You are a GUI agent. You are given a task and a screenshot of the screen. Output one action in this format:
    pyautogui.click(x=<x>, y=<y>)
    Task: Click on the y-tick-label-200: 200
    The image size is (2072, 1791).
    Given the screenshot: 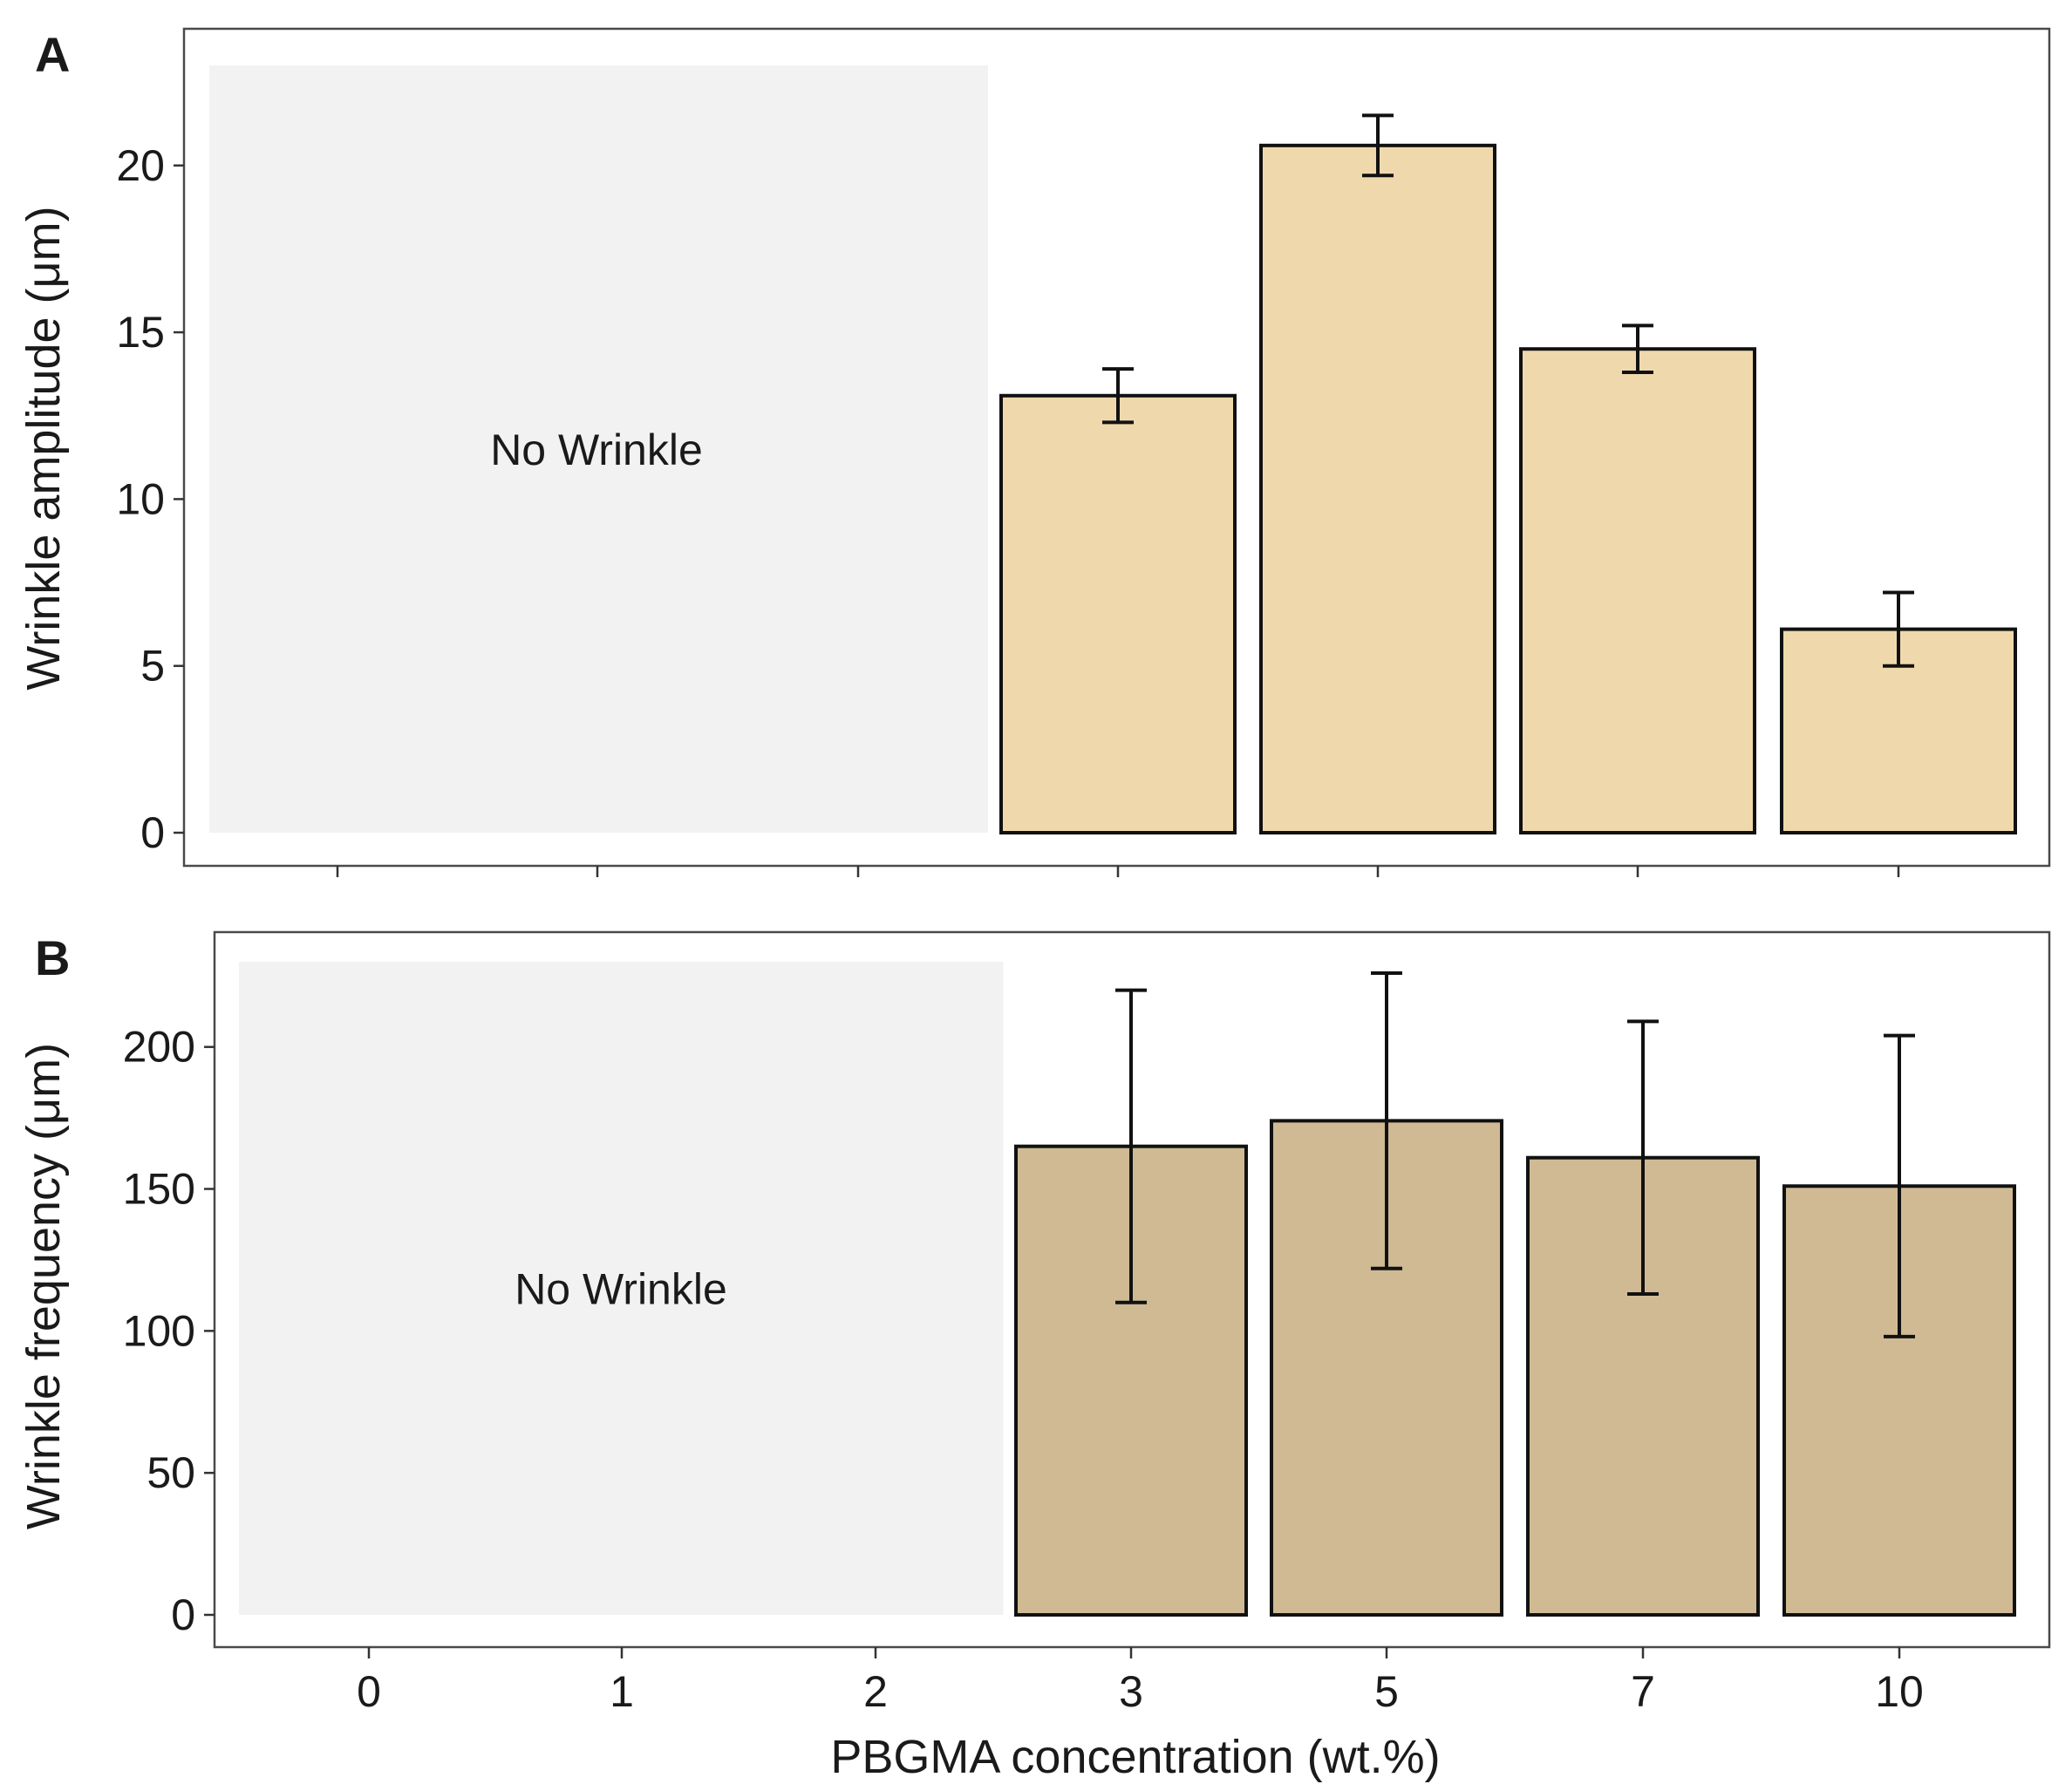 What is the action you would take?
    pyautogui.click(x=159, y=1047)
    